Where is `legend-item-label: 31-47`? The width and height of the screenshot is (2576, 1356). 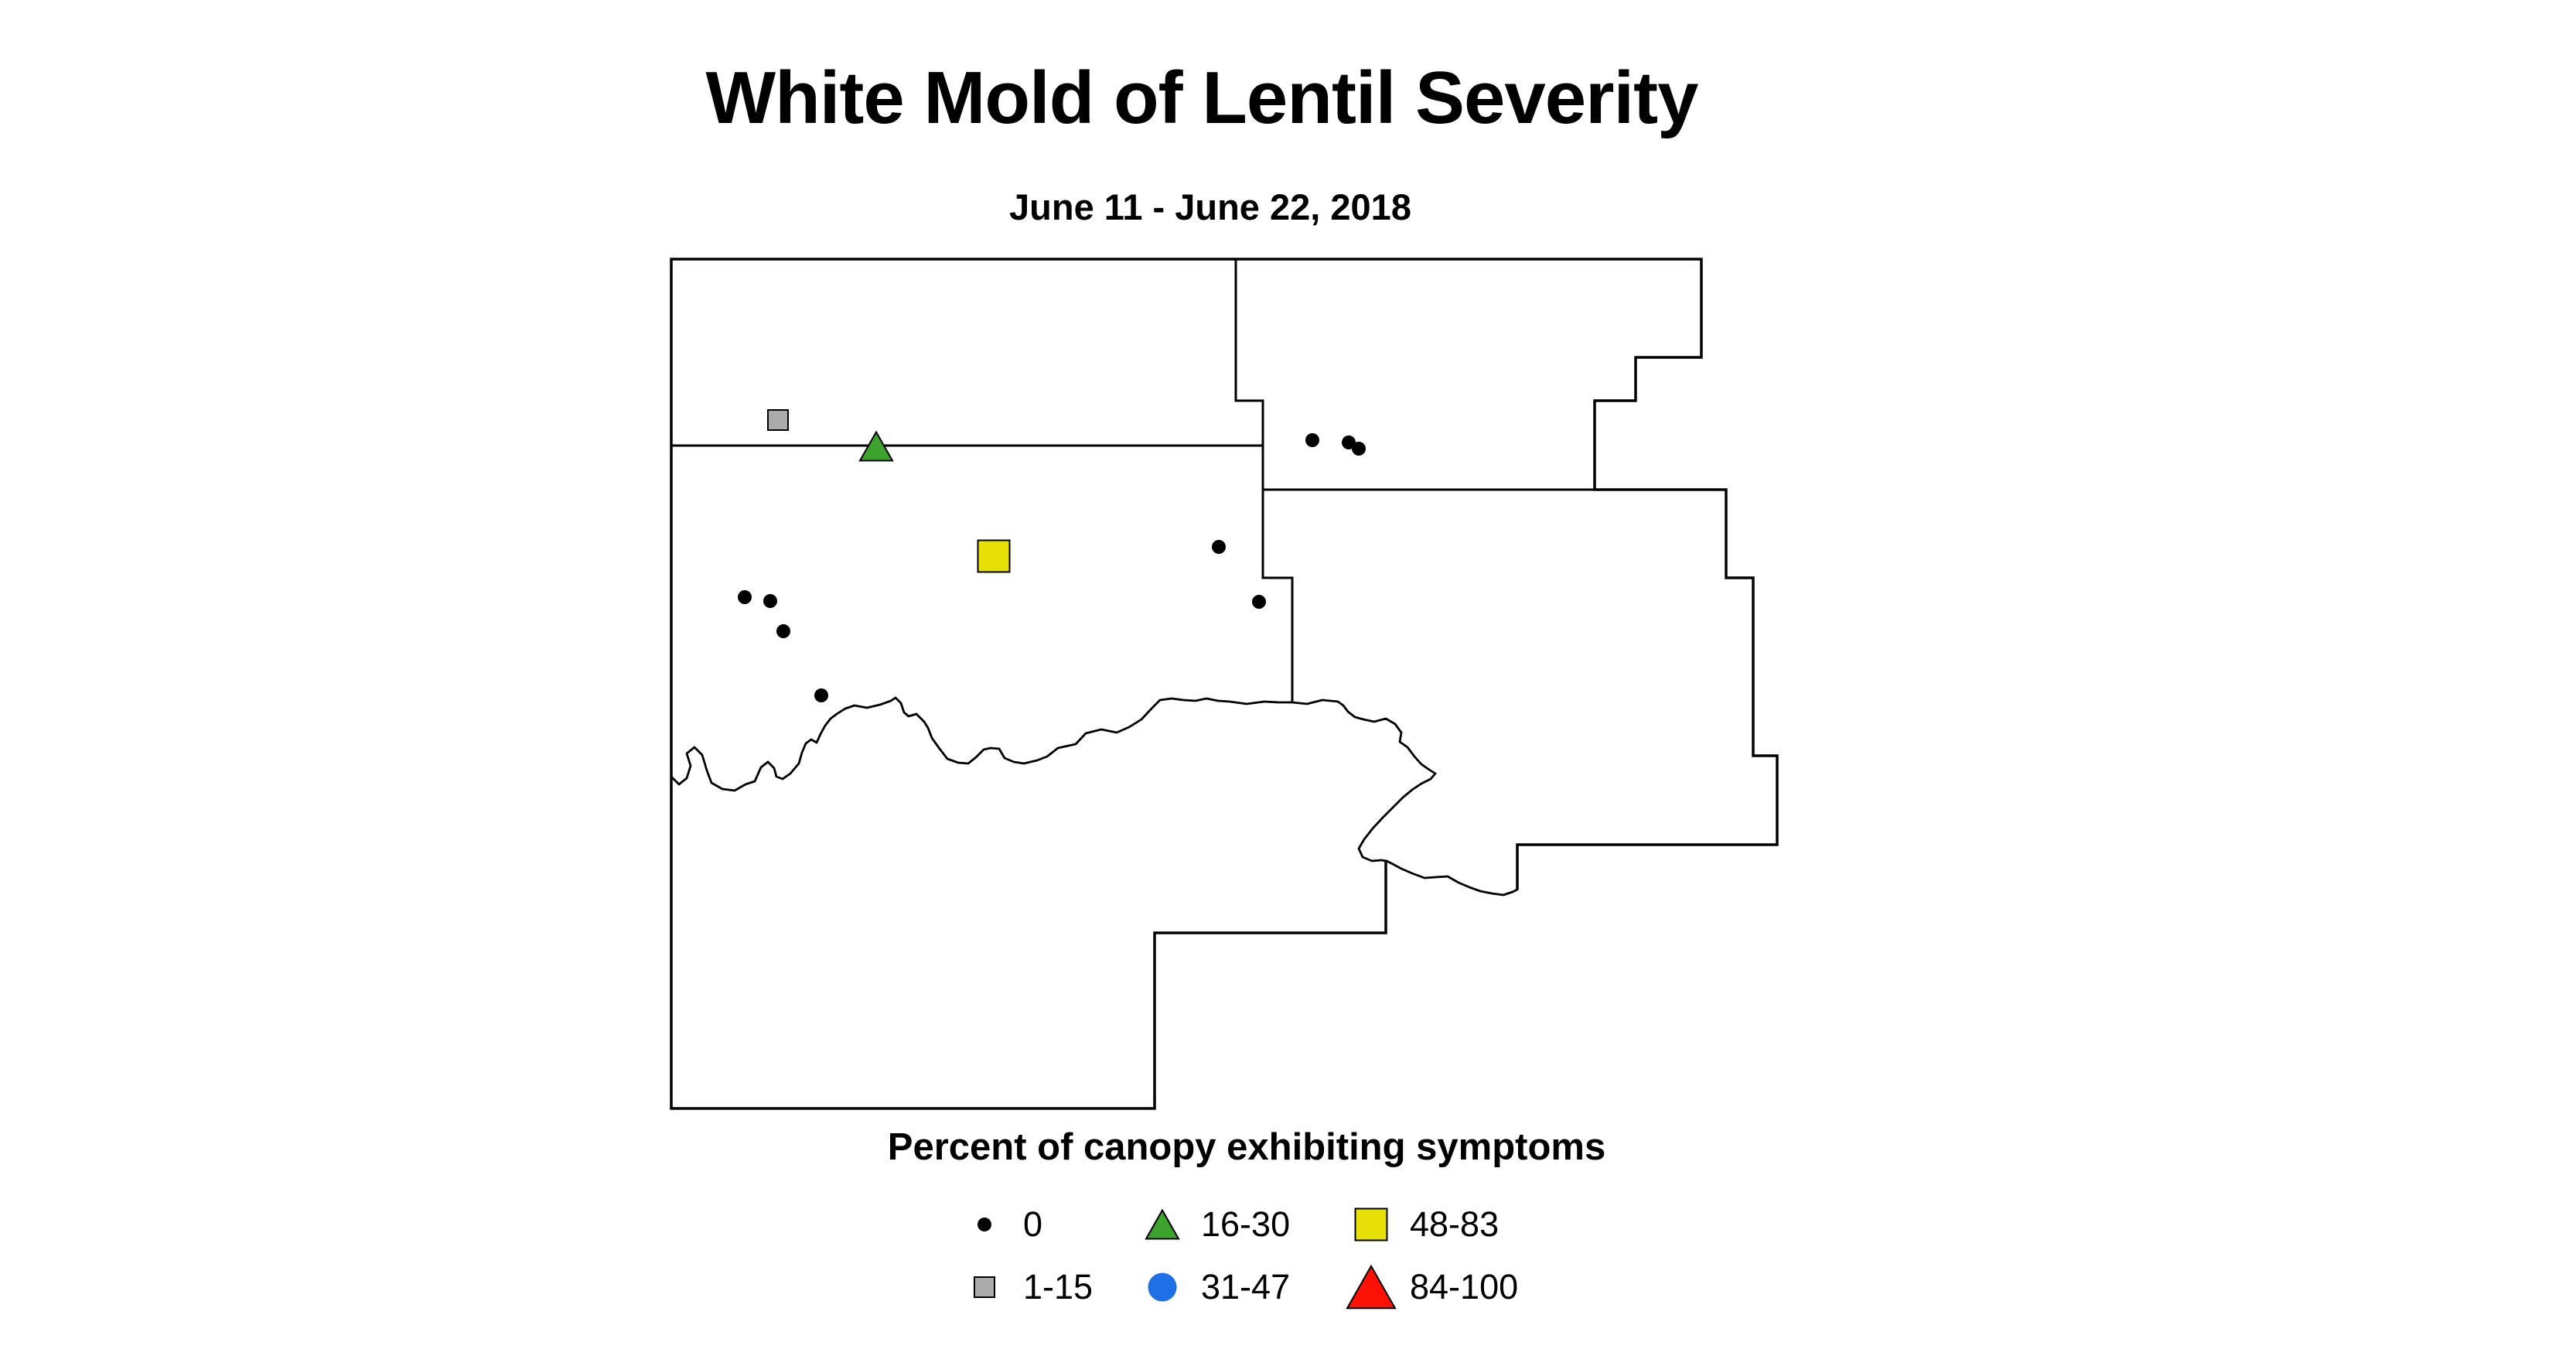
legend-item-label: 31-47 is located at coordinates (1246, 1287).